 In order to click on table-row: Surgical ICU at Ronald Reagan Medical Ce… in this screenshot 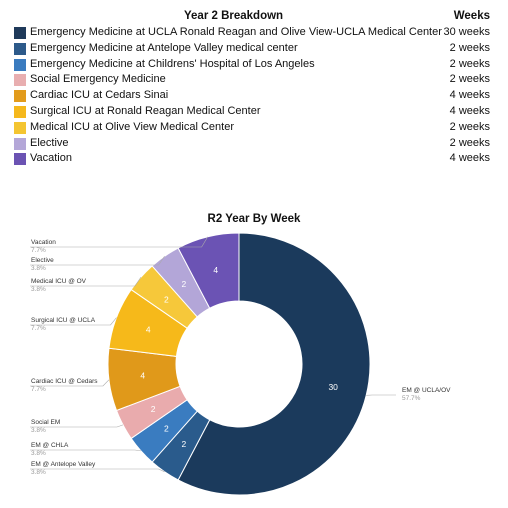, I will do `click(254, 113)`.